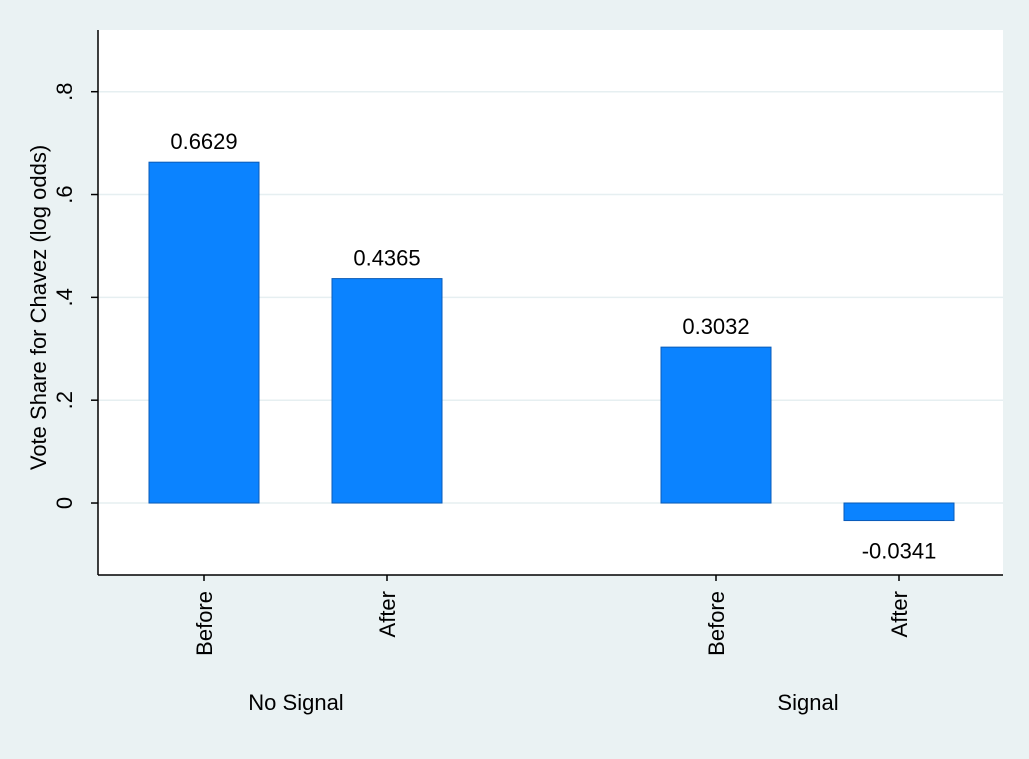 The height and width of the screenshot is (759, 1029). Describe the element at coordinates (64, 92) in the screenshot. I see `y-tick-label: .8` at that location.